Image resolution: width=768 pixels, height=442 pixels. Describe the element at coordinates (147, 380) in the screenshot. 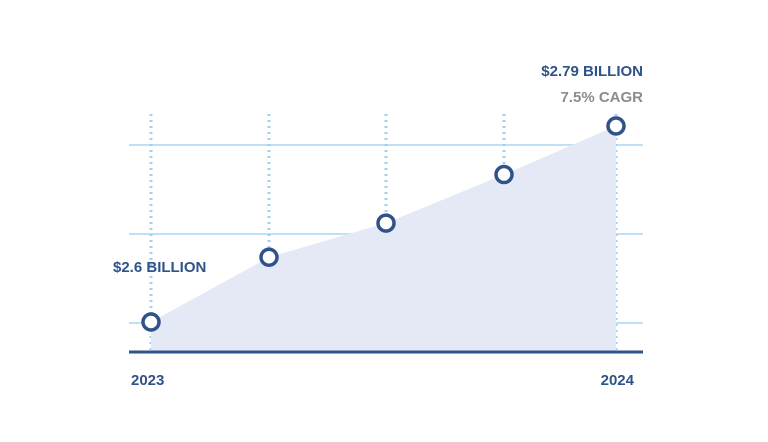

I see `x-tick-label-start: 2023` at that location.